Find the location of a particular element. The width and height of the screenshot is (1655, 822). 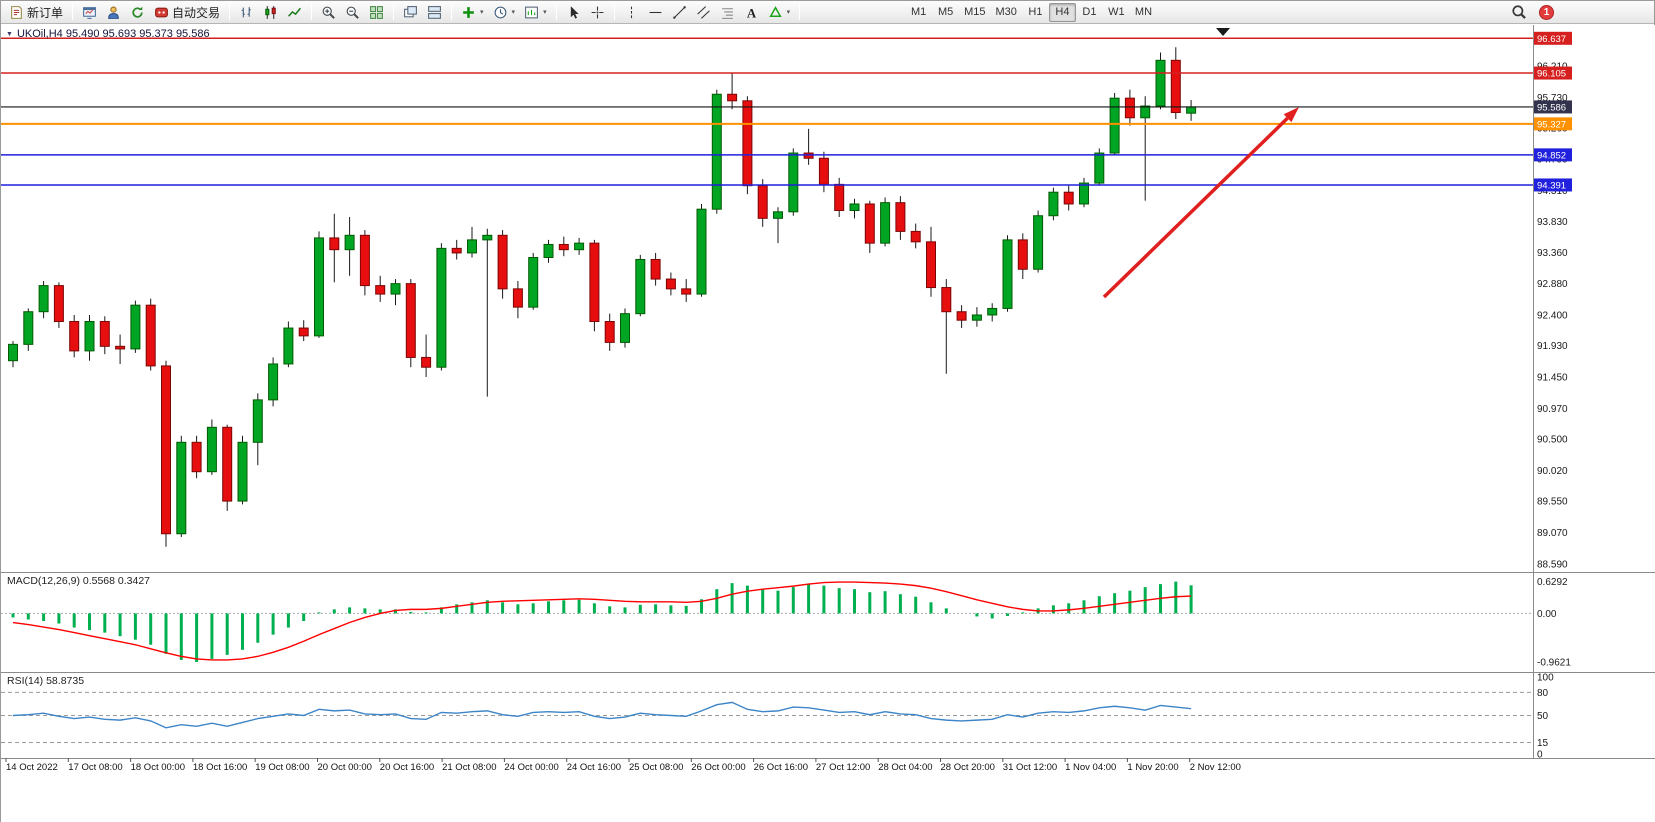

toolbar: 新订单 自动交易 is located at coordinates (827, 12).